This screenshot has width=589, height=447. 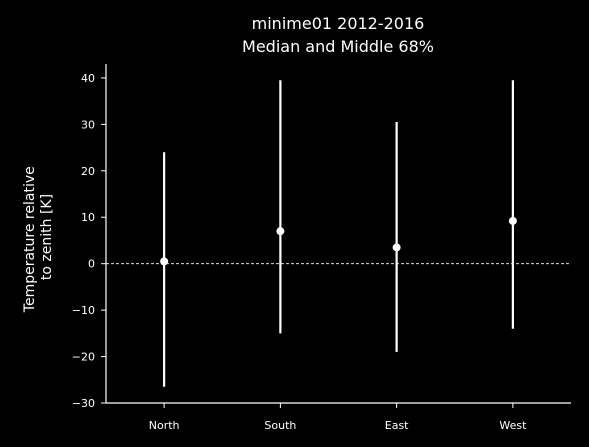 What do you see at coordinates (89, 241) in the screenshot?
I see `y-ticks: −30 −20 −10 0 10 20 30 40` at bounding box center [89, 241].